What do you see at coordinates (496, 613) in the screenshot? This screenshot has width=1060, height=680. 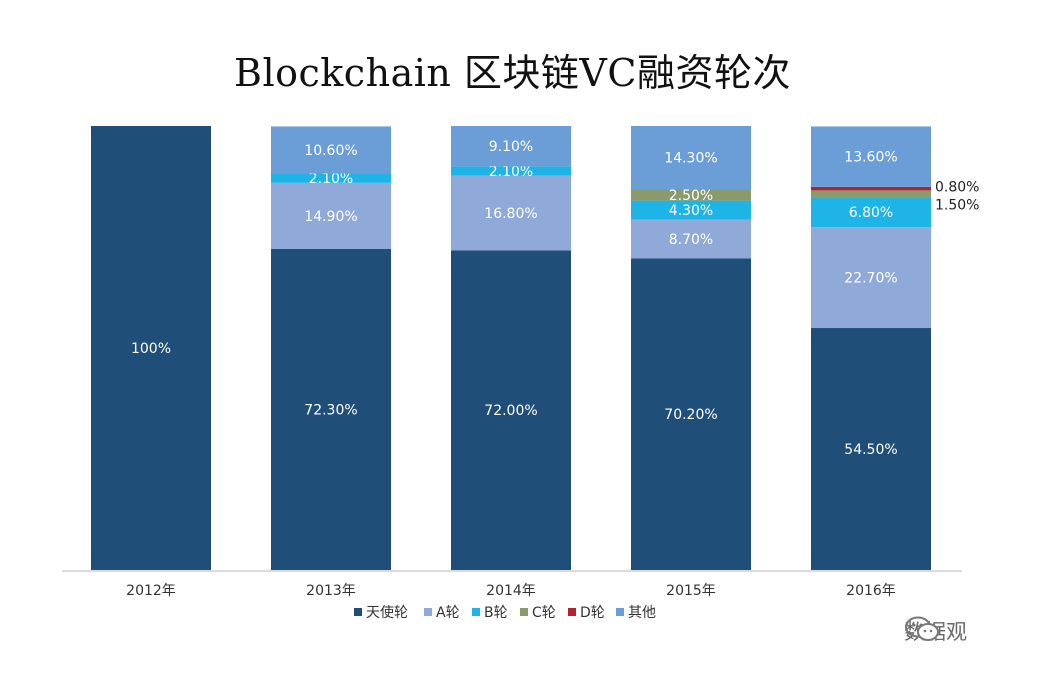 I see `legend-label: B轮` at bounding box center [496, 613].